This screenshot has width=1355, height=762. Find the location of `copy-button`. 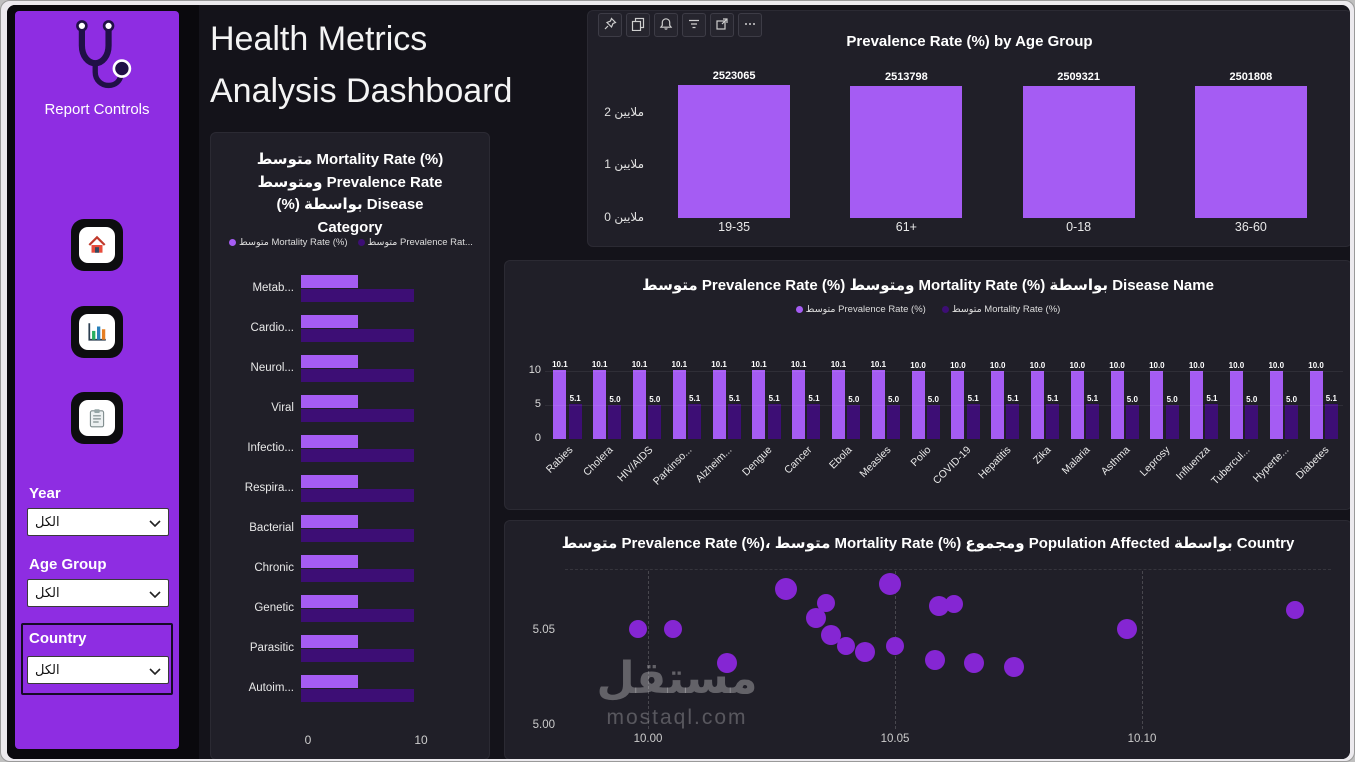

copy-button is located at coordinates (638, 25).